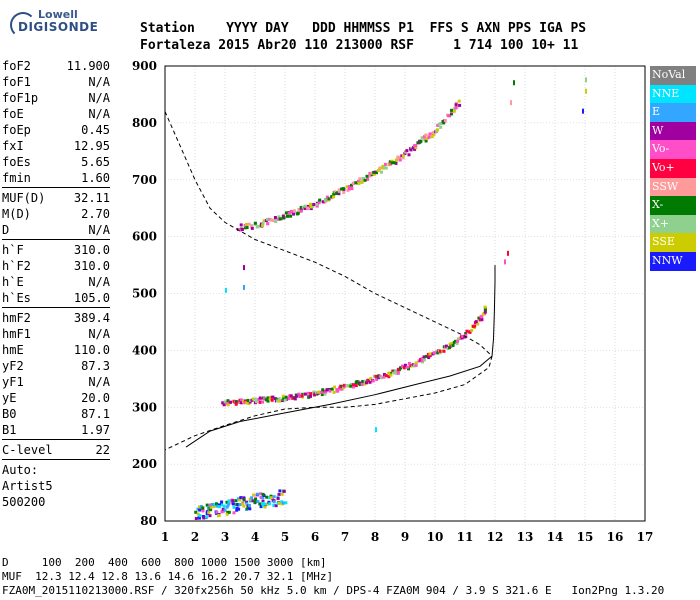  What do you see at coordinates (585, 537) in the screenshot?
I see `x-tick-label: 15` at bounding box center [585, 537].